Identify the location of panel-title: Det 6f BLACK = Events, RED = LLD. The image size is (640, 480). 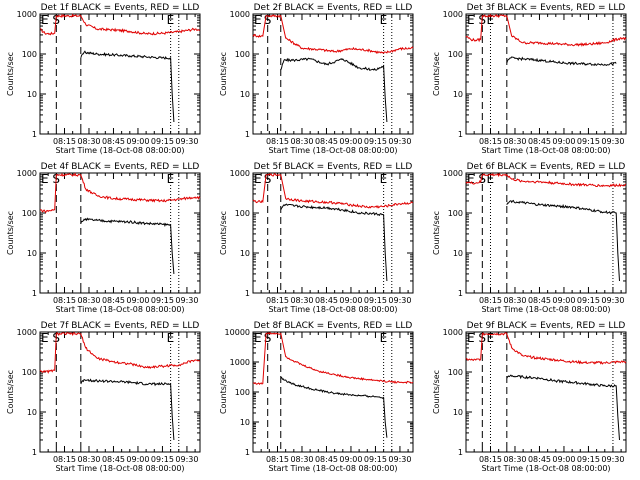
(546, 167).